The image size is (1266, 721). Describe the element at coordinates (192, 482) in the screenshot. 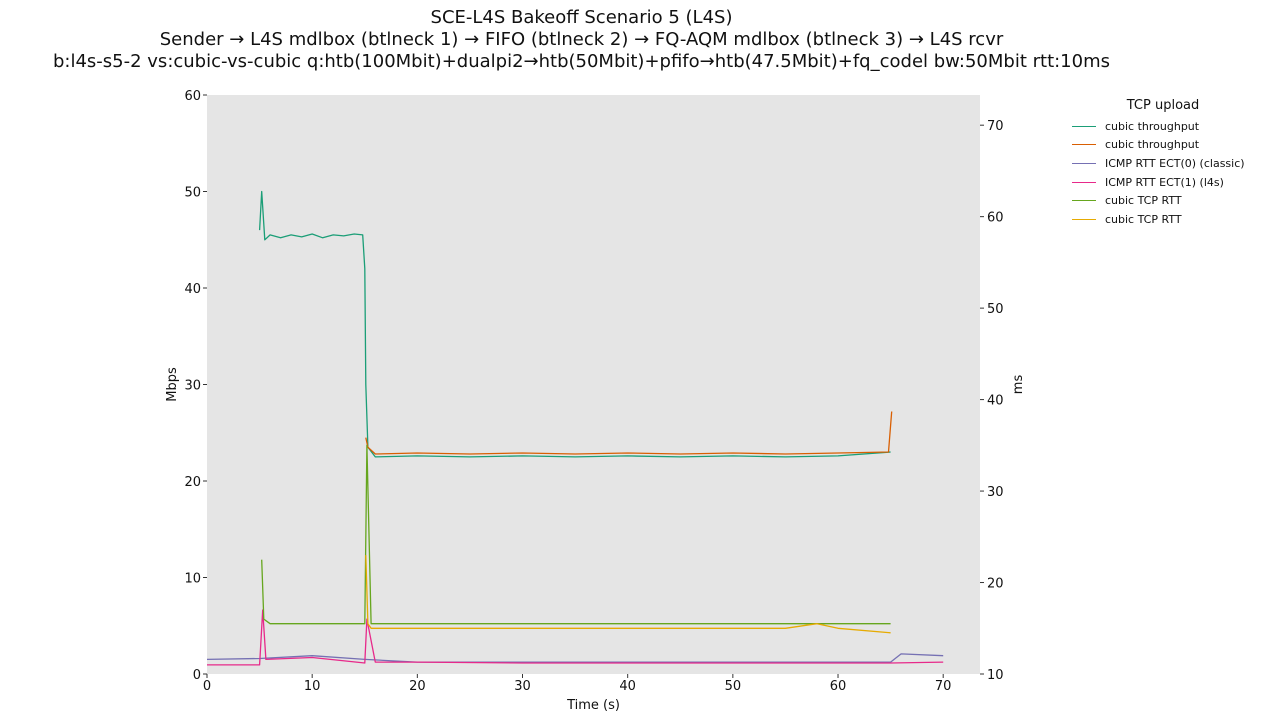

I see `y-tick-label: 20` at that location.